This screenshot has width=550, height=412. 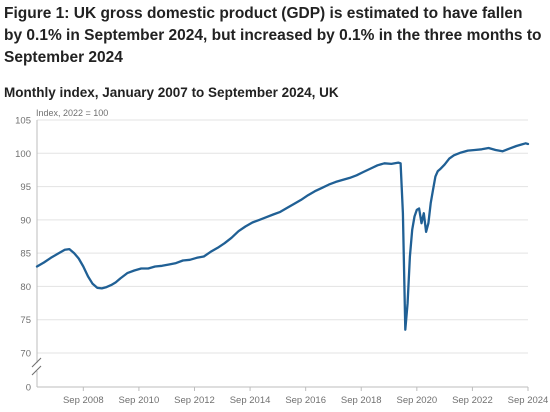 What do you see at coordinates (25, 187) in the screenshot?
I see `y-tick-label: 95` at bounding box center [25, 187].